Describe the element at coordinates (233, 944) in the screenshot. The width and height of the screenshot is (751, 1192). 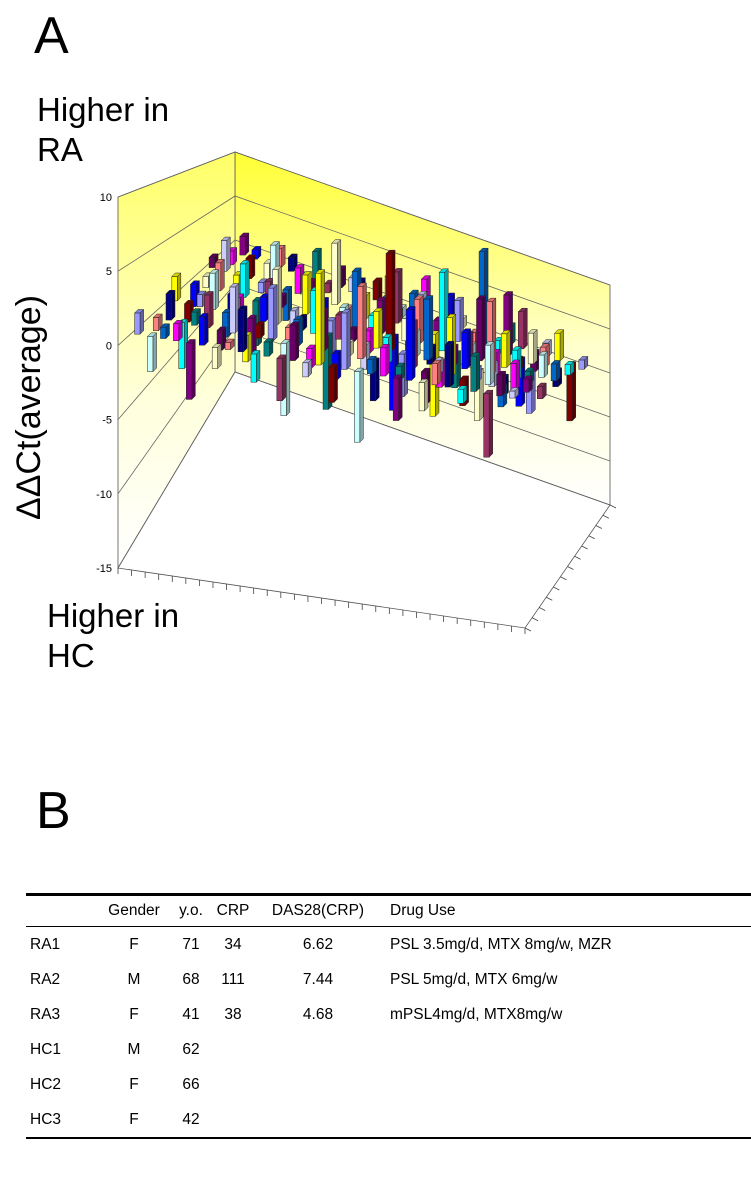
I see `table-cell: 34` at that location.